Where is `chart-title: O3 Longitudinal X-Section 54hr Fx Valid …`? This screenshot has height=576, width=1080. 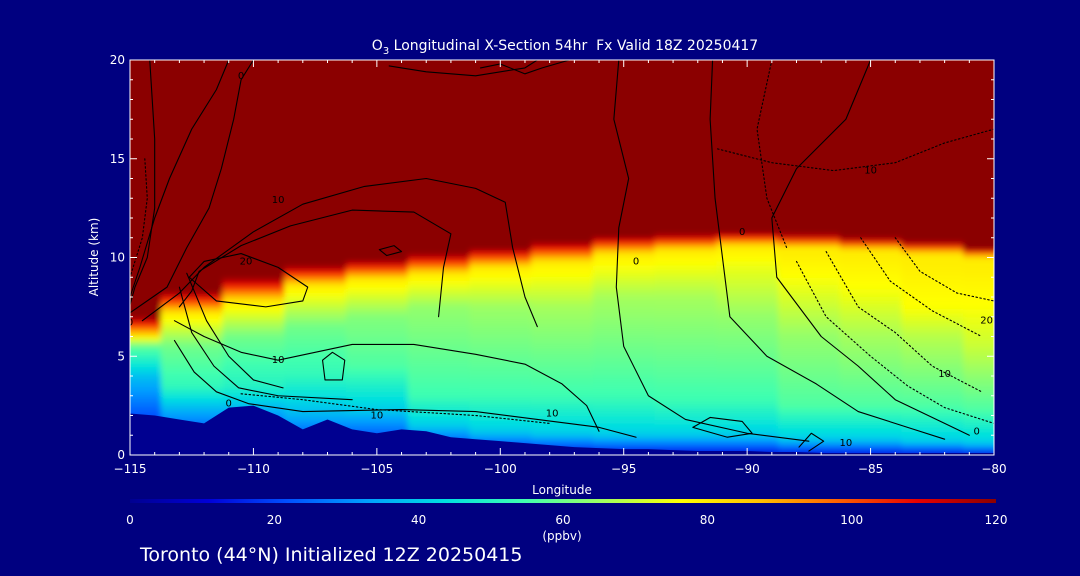
chart-title: O3 Longitudinal X-Section 54hr Fx Valid … is located at coordinates (565, 47).